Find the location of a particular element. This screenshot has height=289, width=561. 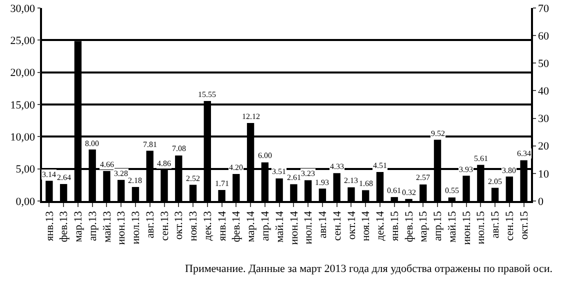

data-label: 4.86 is located at coordinates (164, 163).